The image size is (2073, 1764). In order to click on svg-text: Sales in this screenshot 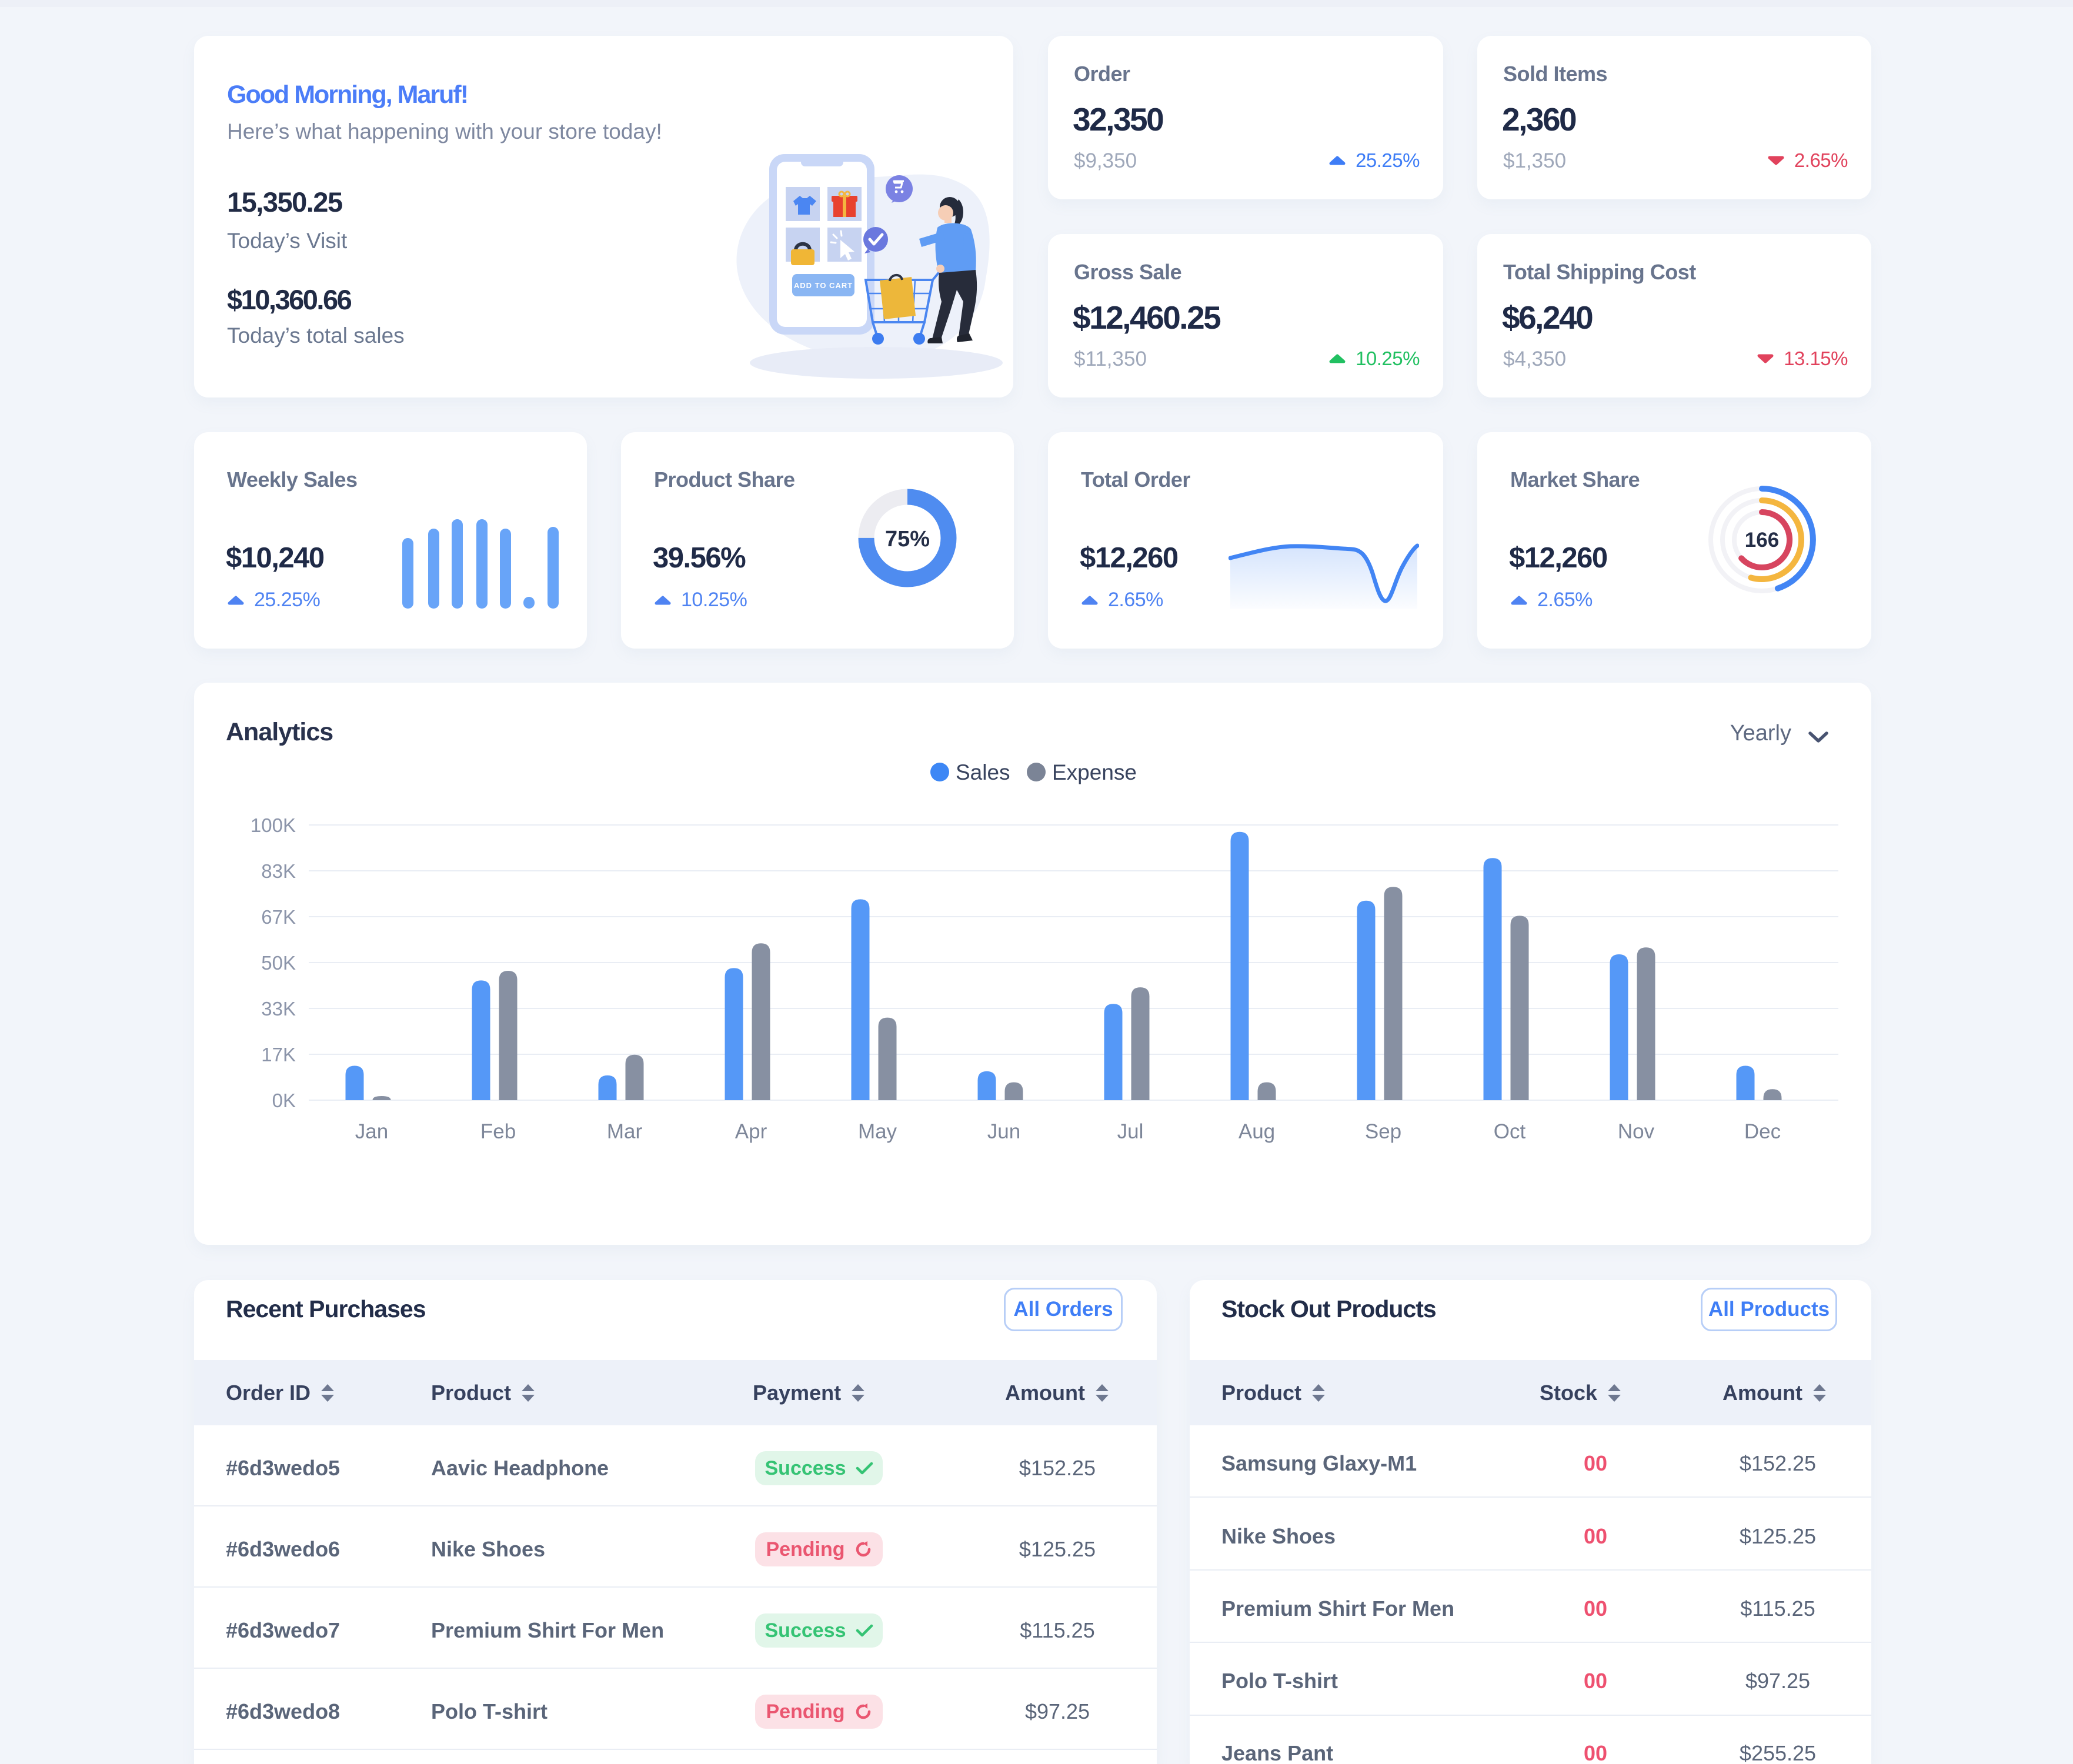, I will do `click(983, 772)`.